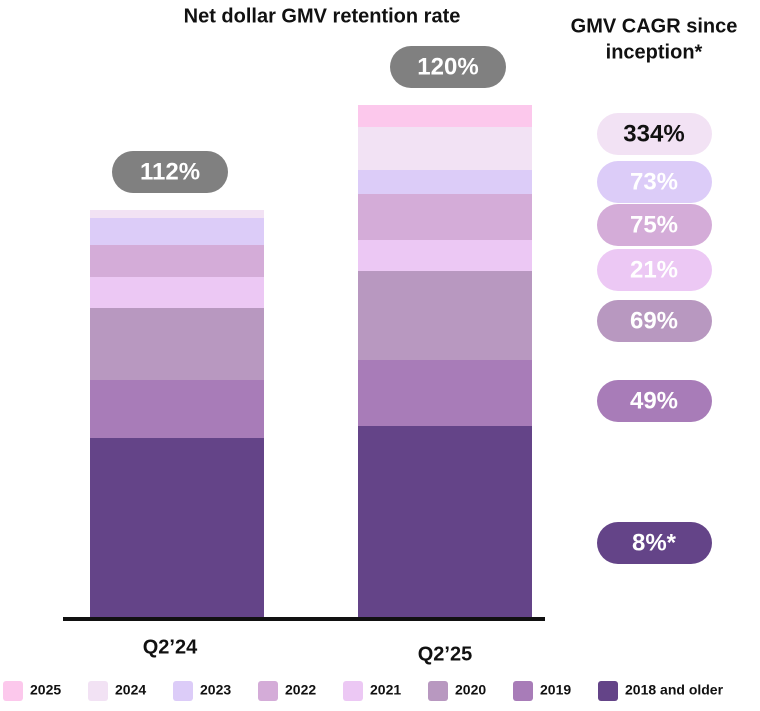 This screenshot has height=711, width=760. I want to click on legend-label: 2023, so click(215, 690).